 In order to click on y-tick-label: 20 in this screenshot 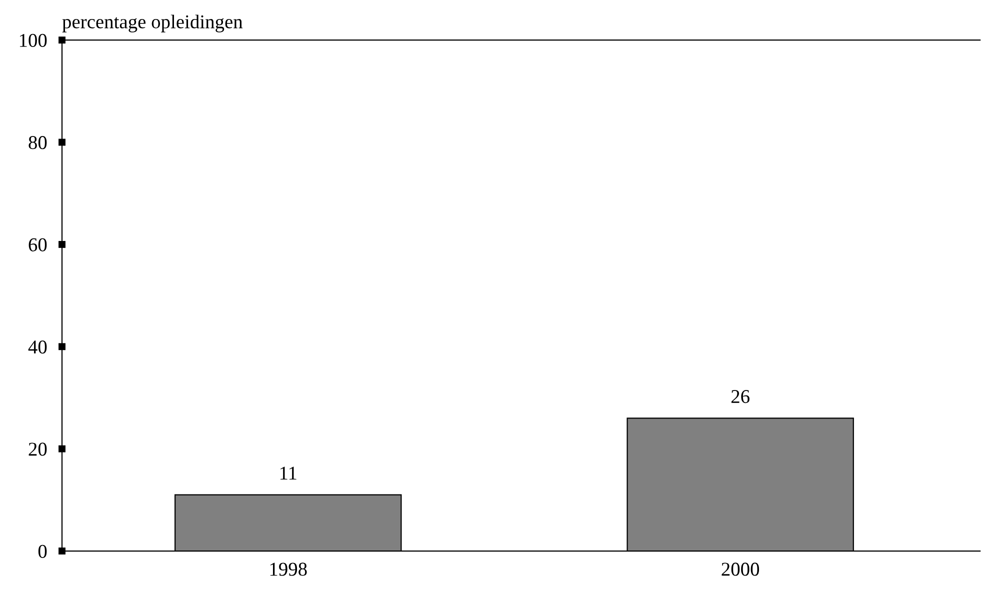, I will do `click(37, 449)`.